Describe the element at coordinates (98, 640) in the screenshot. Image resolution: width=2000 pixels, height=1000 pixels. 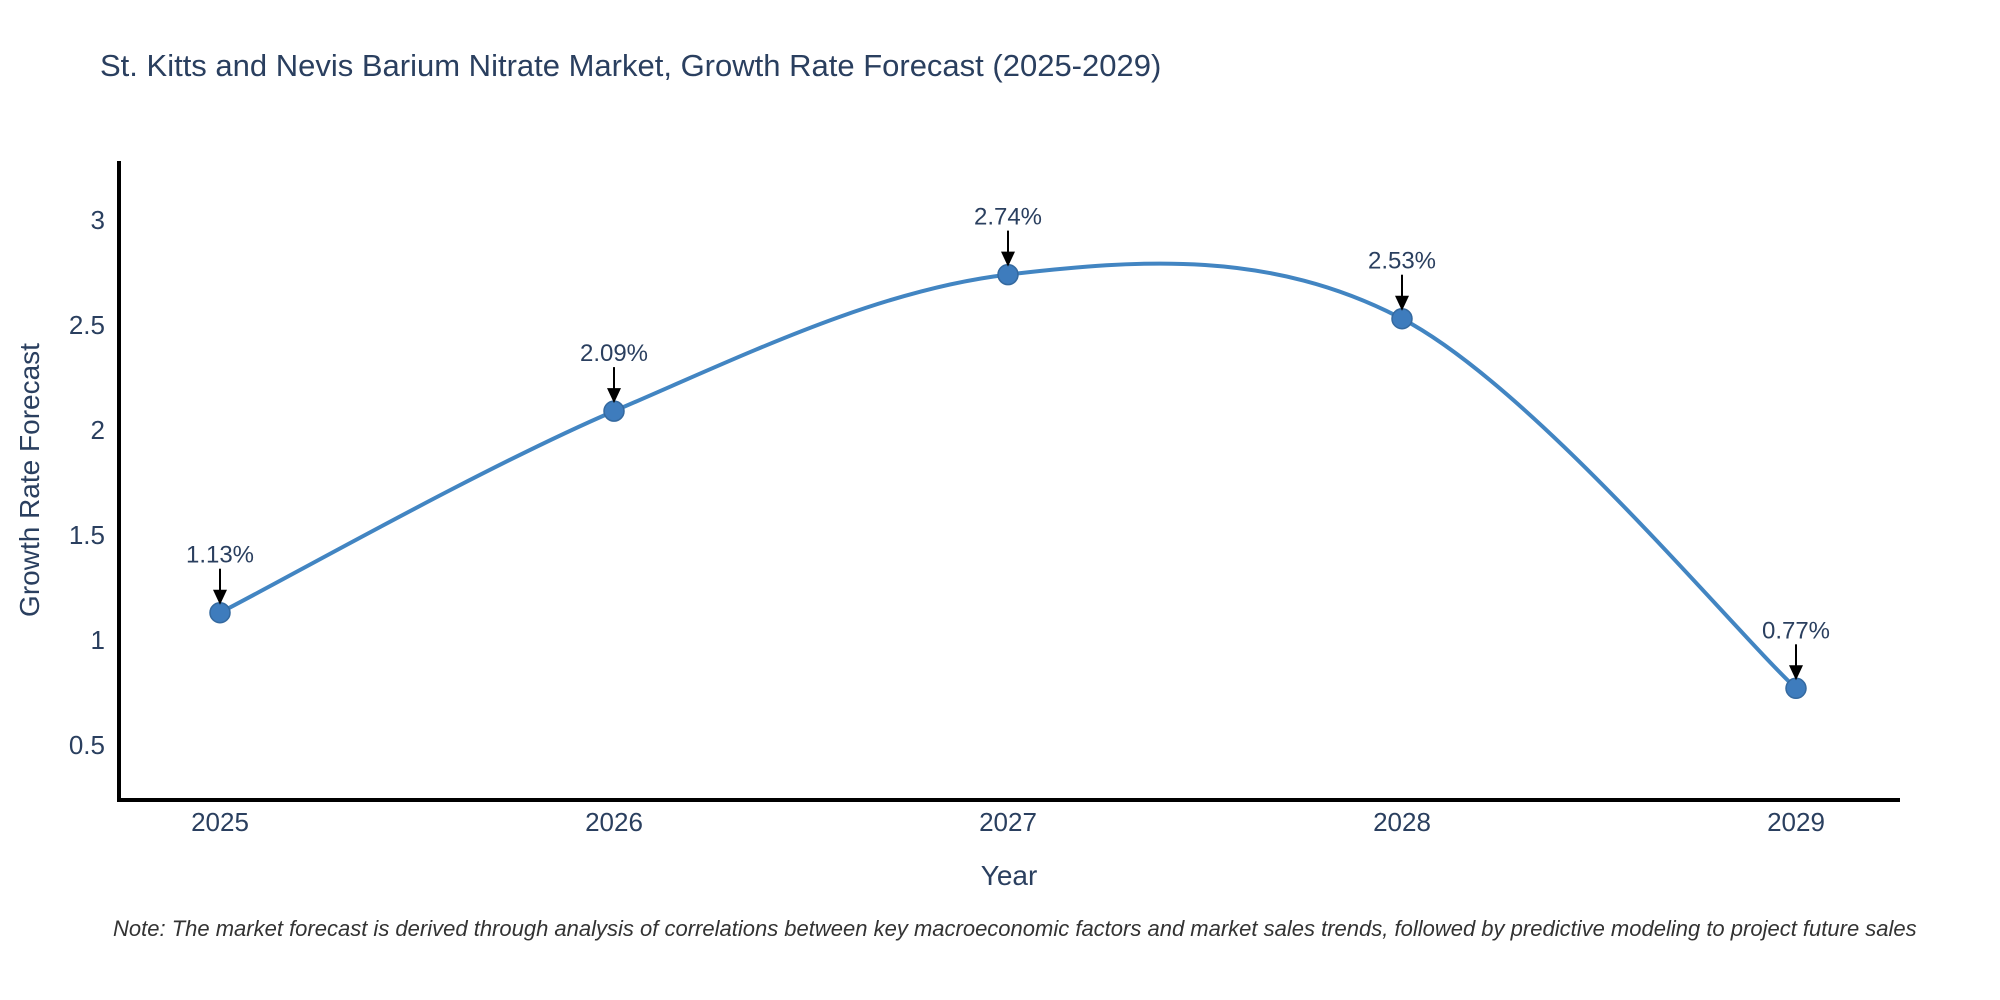
I see `y-tick-label: 1` at that location.